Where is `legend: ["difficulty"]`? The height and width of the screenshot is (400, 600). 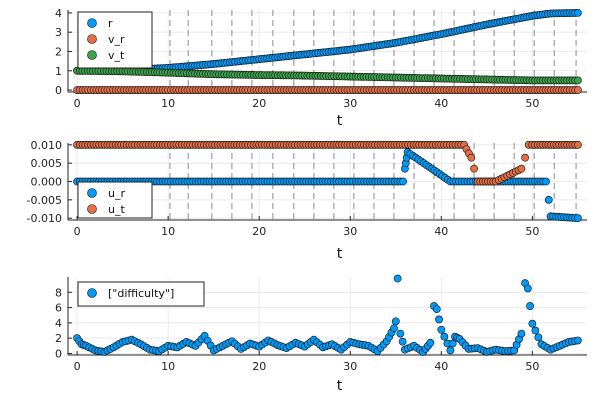 legend: ["difficulty"] is located at coordinates (141, 294).